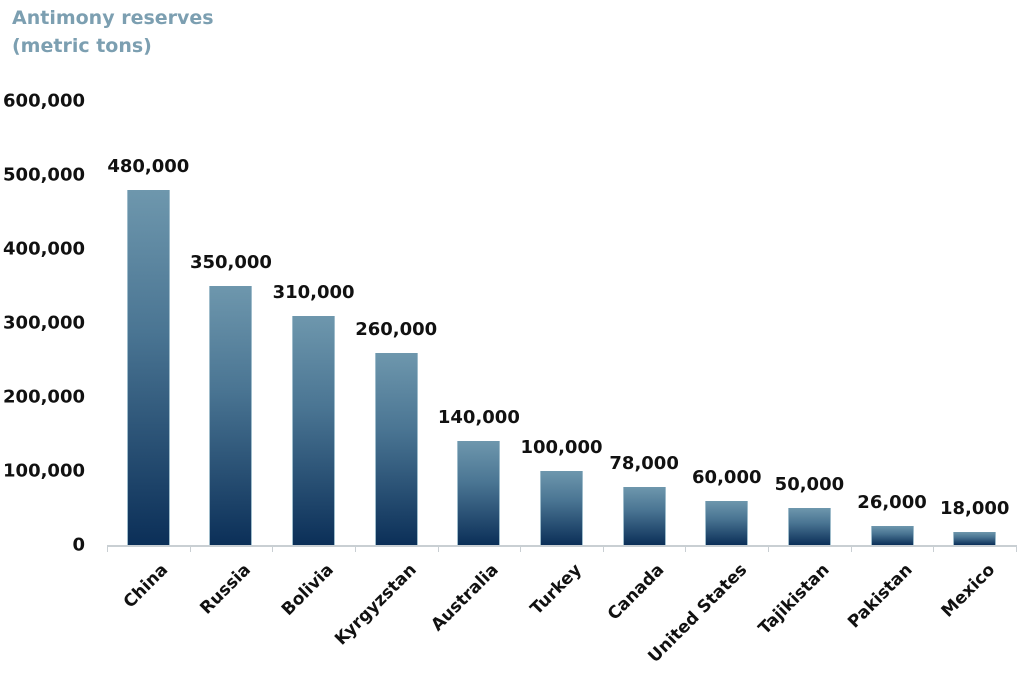 The image size is (1024, 679). What do you see at coordinates (44, 471) in the screenshot?
I see `y-tick-label: 100,000` at bounding box center [44, 471].